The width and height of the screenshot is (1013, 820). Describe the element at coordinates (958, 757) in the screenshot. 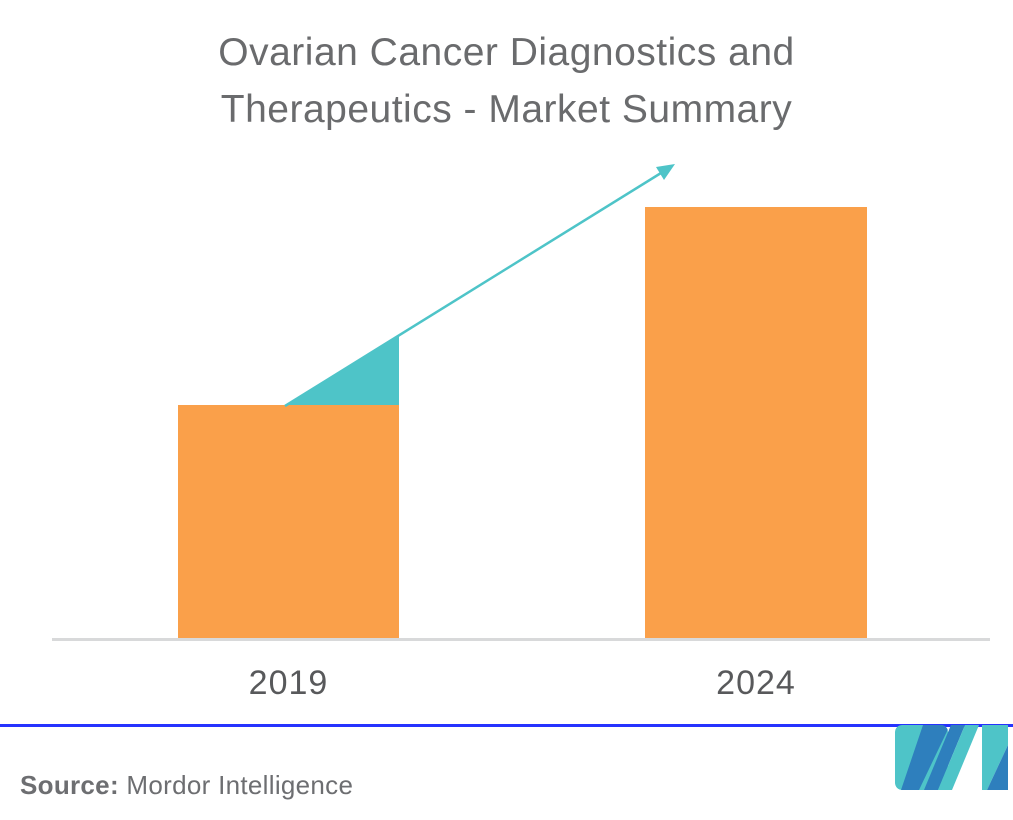

I see `logo-mid-teal-band` at that location.